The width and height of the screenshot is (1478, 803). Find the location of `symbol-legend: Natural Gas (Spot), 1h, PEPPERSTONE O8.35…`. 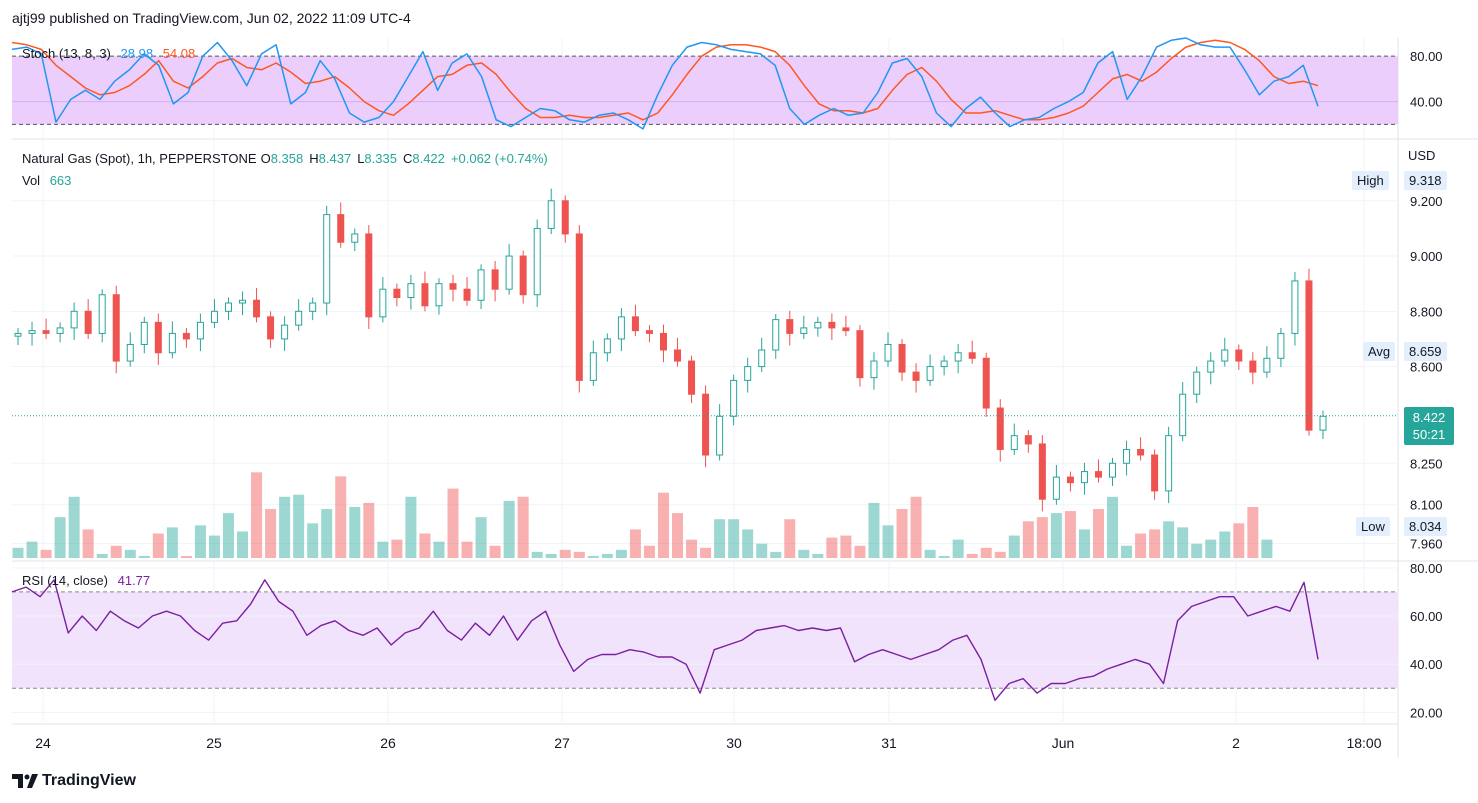

symbol-legend: Natural Gas (Spot), 1h, PEPPERSTONE O8.35… is located at coordinates (288, 158).